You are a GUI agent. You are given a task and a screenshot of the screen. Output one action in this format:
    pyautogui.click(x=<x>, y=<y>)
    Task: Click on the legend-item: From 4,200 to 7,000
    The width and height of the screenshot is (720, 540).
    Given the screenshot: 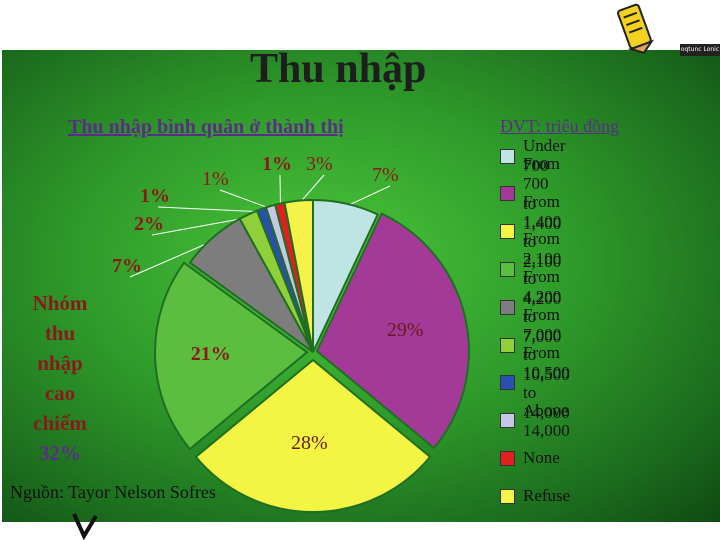 What is the action you would take?
    pyautogui.click(x=530, y=306)
    